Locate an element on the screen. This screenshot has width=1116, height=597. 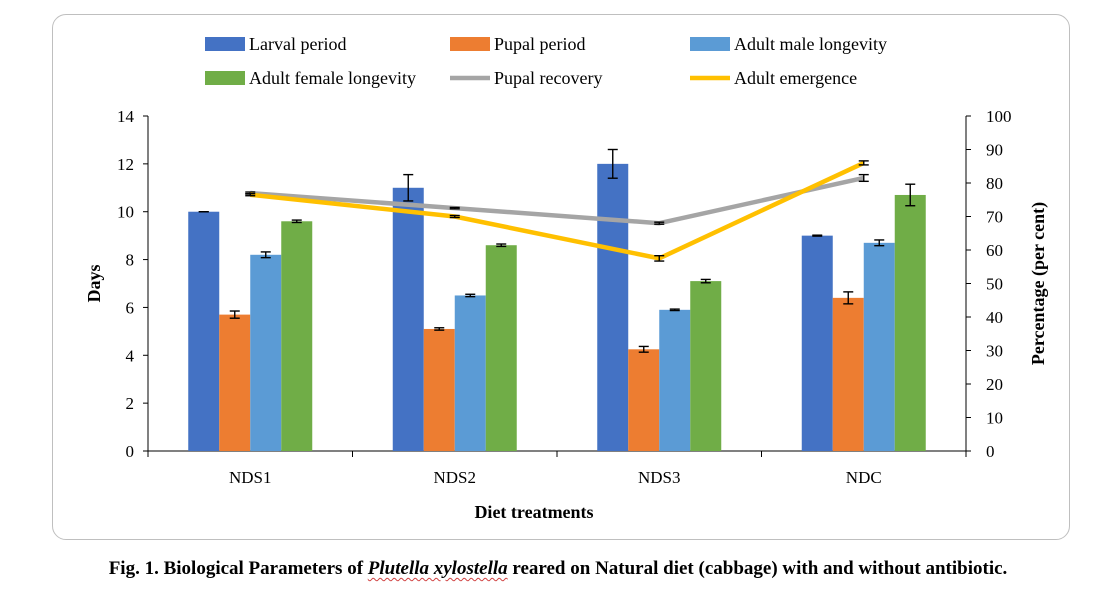
x-axis-category-label: NDS1 is located at coordinates (250, 477).